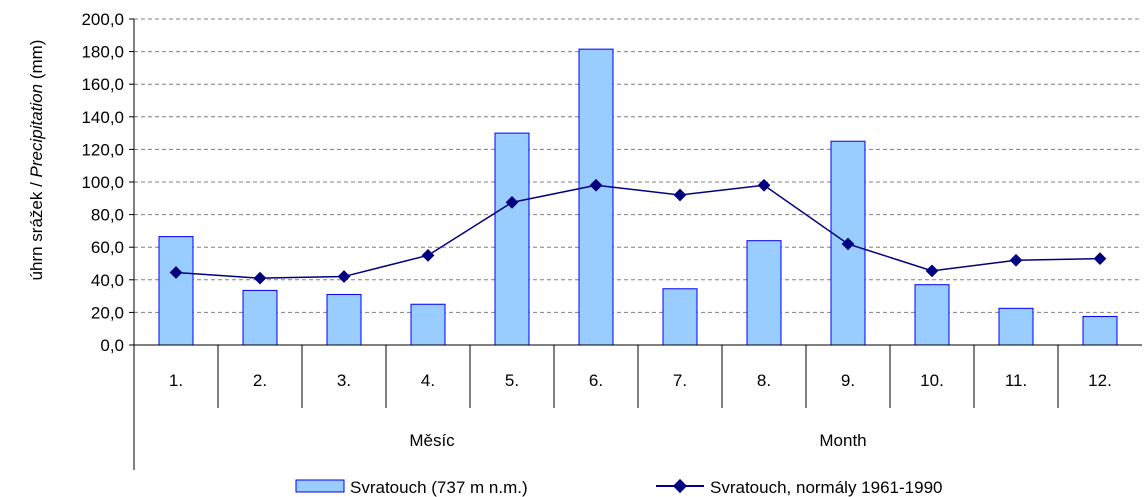 This screenshot has height=497, width=1148. Describe the element at coordinates (36, 62) in the screenshot. I see `y-axis-label-unit: (mm)` at that location.